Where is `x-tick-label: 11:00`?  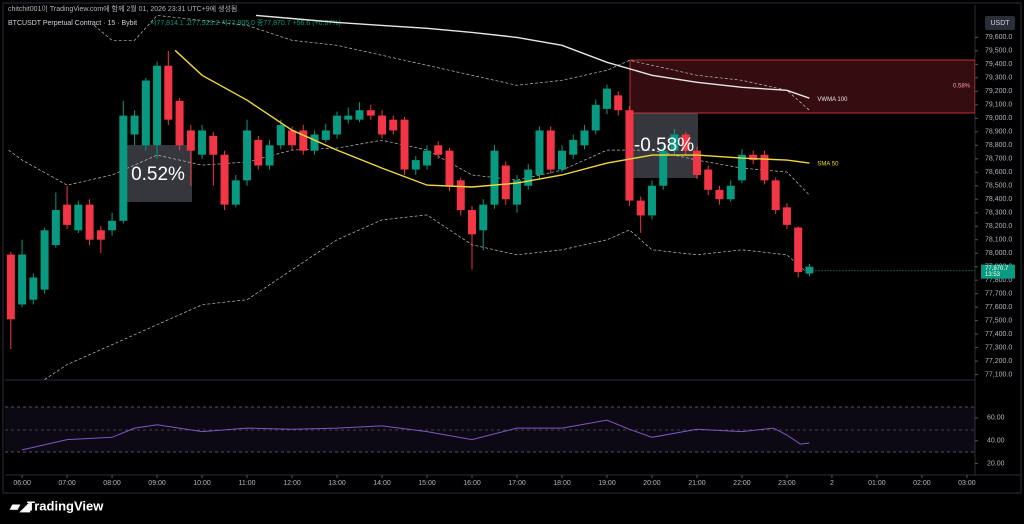
x-tick-label: 11:00 is located at coordinates (247, 483).